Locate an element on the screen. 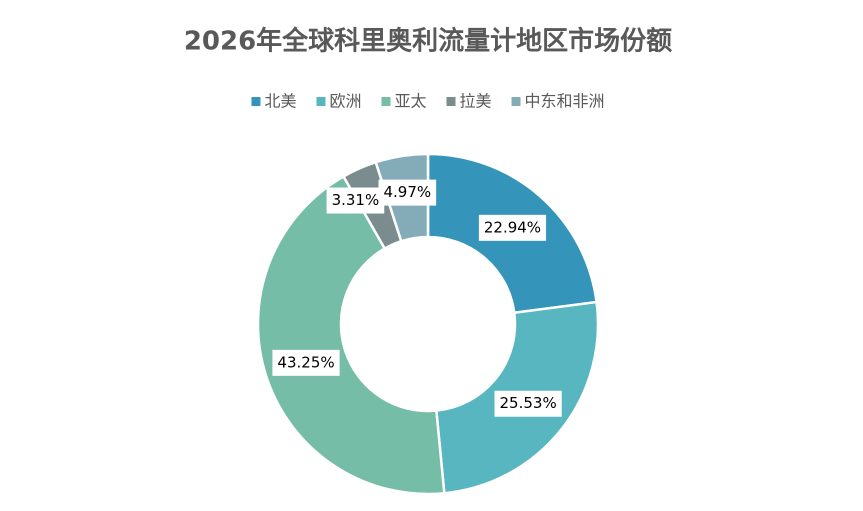 Image resolution: width=863 pixels, height=511 pixels. data-label-text: 43.25% is located at coordinates (305, 362).